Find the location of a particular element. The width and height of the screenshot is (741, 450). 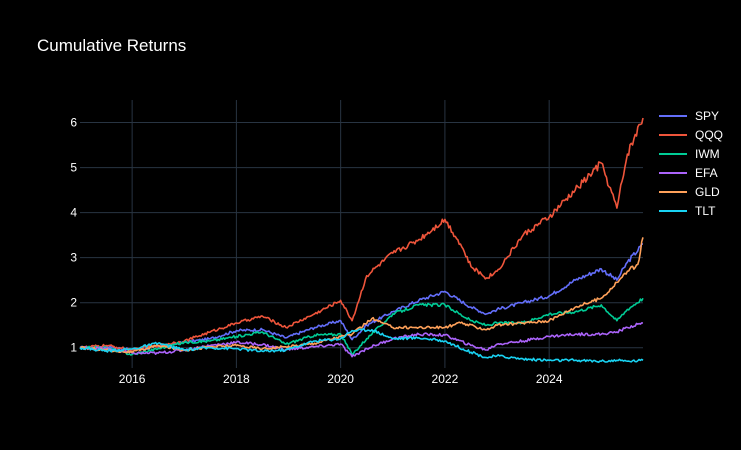

legend-label: TLT is located at coordinates (705, 211).